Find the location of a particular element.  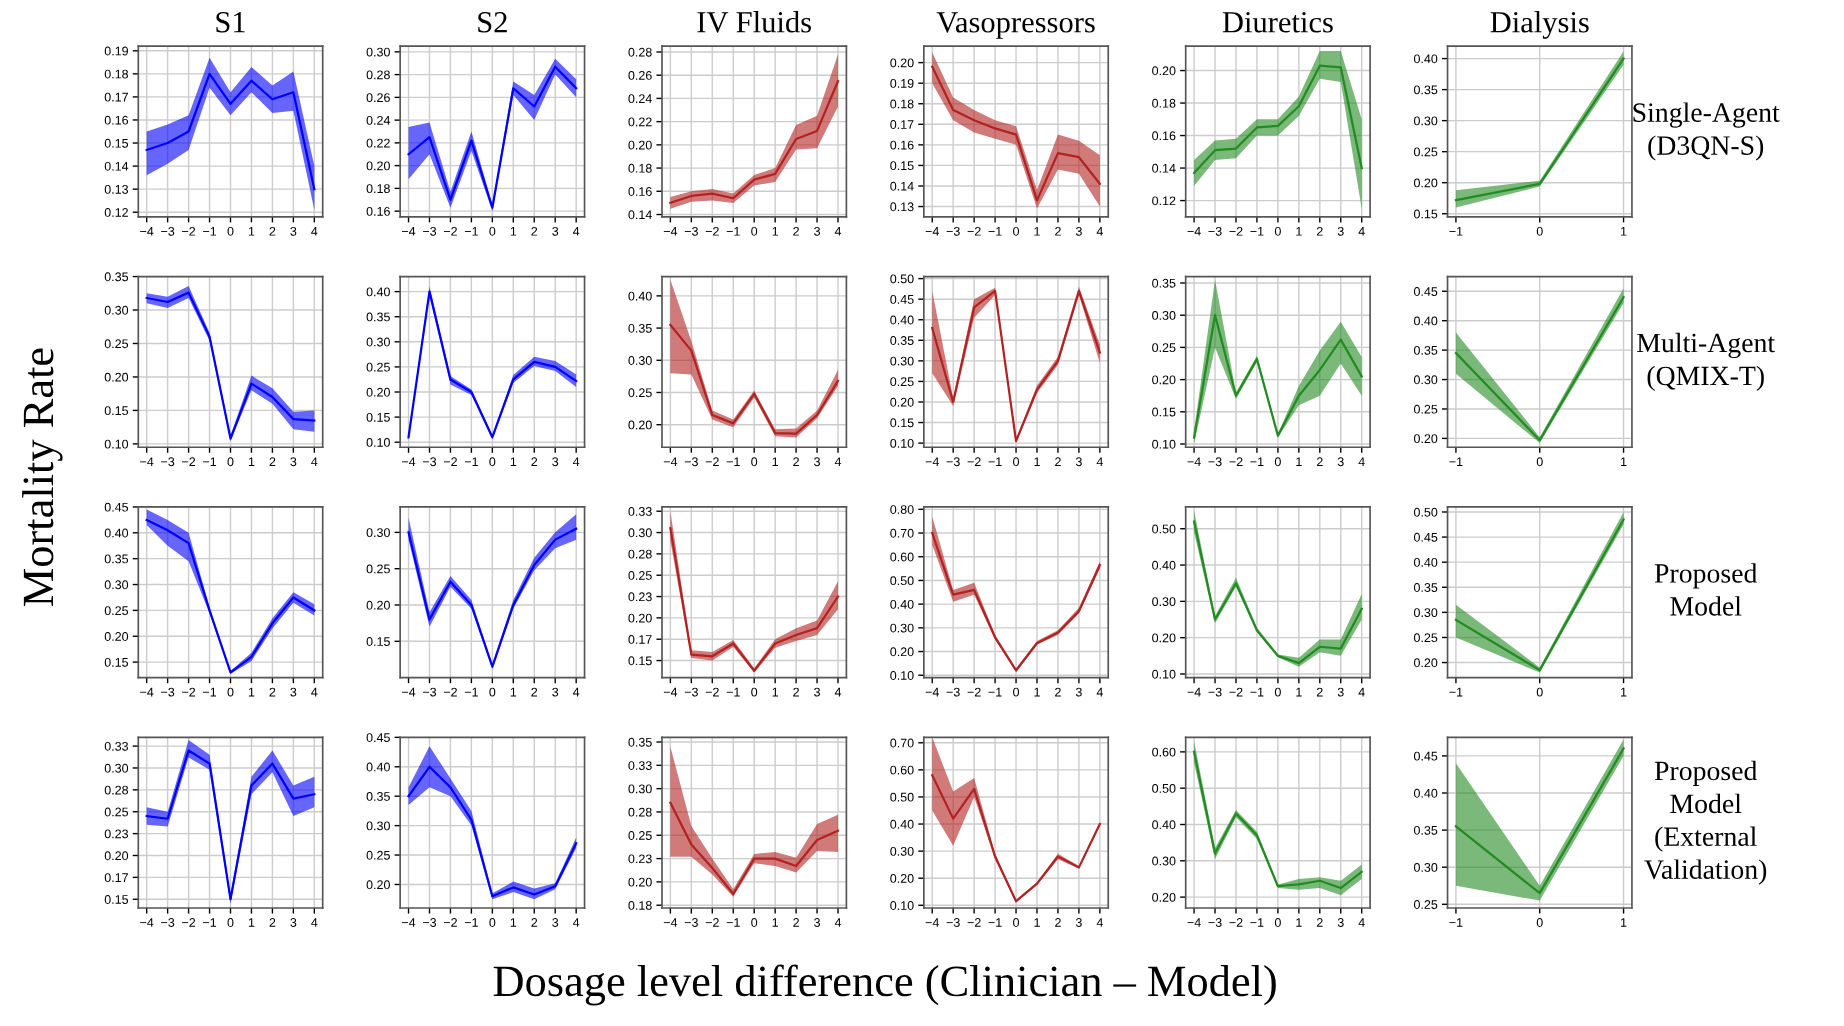

chart-title: Diuretics is located at coordinates (1277, 22).